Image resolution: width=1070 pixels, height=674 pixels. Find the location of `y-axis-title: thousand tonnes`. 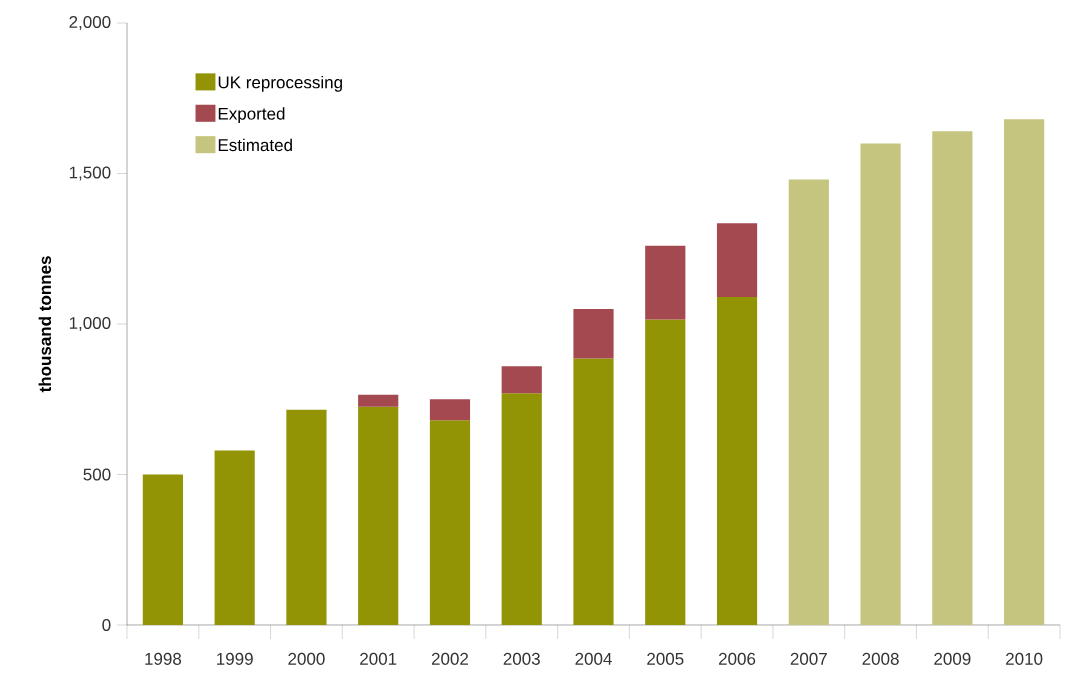

y-axis-title: thousand tonnes is located at coordinates (45, 324).